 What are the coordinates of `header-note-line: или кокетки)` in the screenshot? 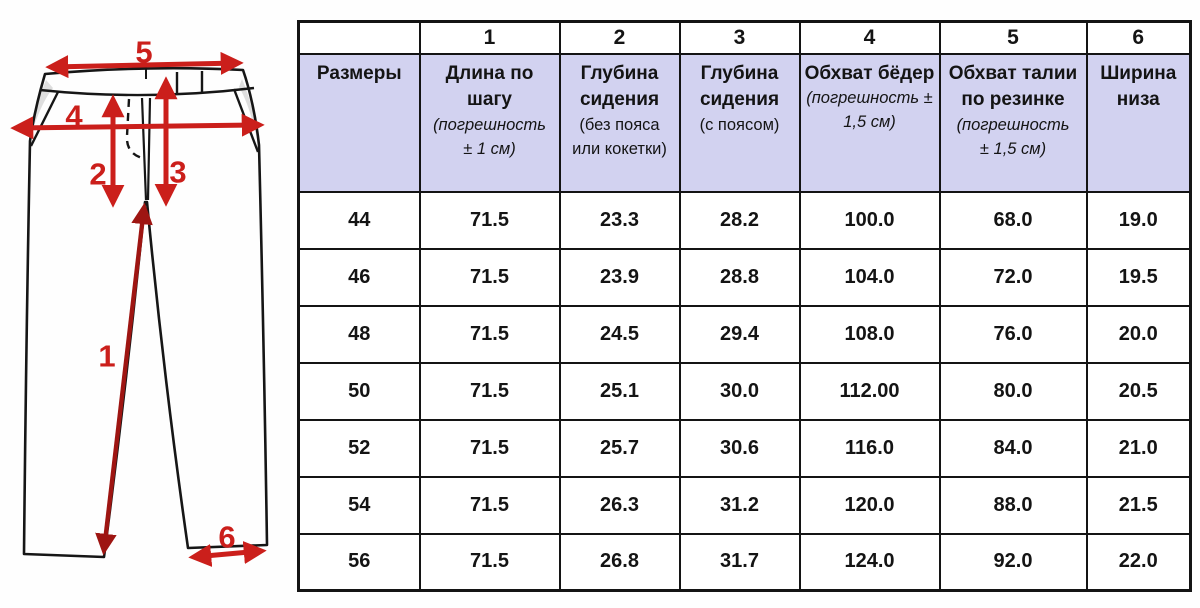 It's located at (619, 149).